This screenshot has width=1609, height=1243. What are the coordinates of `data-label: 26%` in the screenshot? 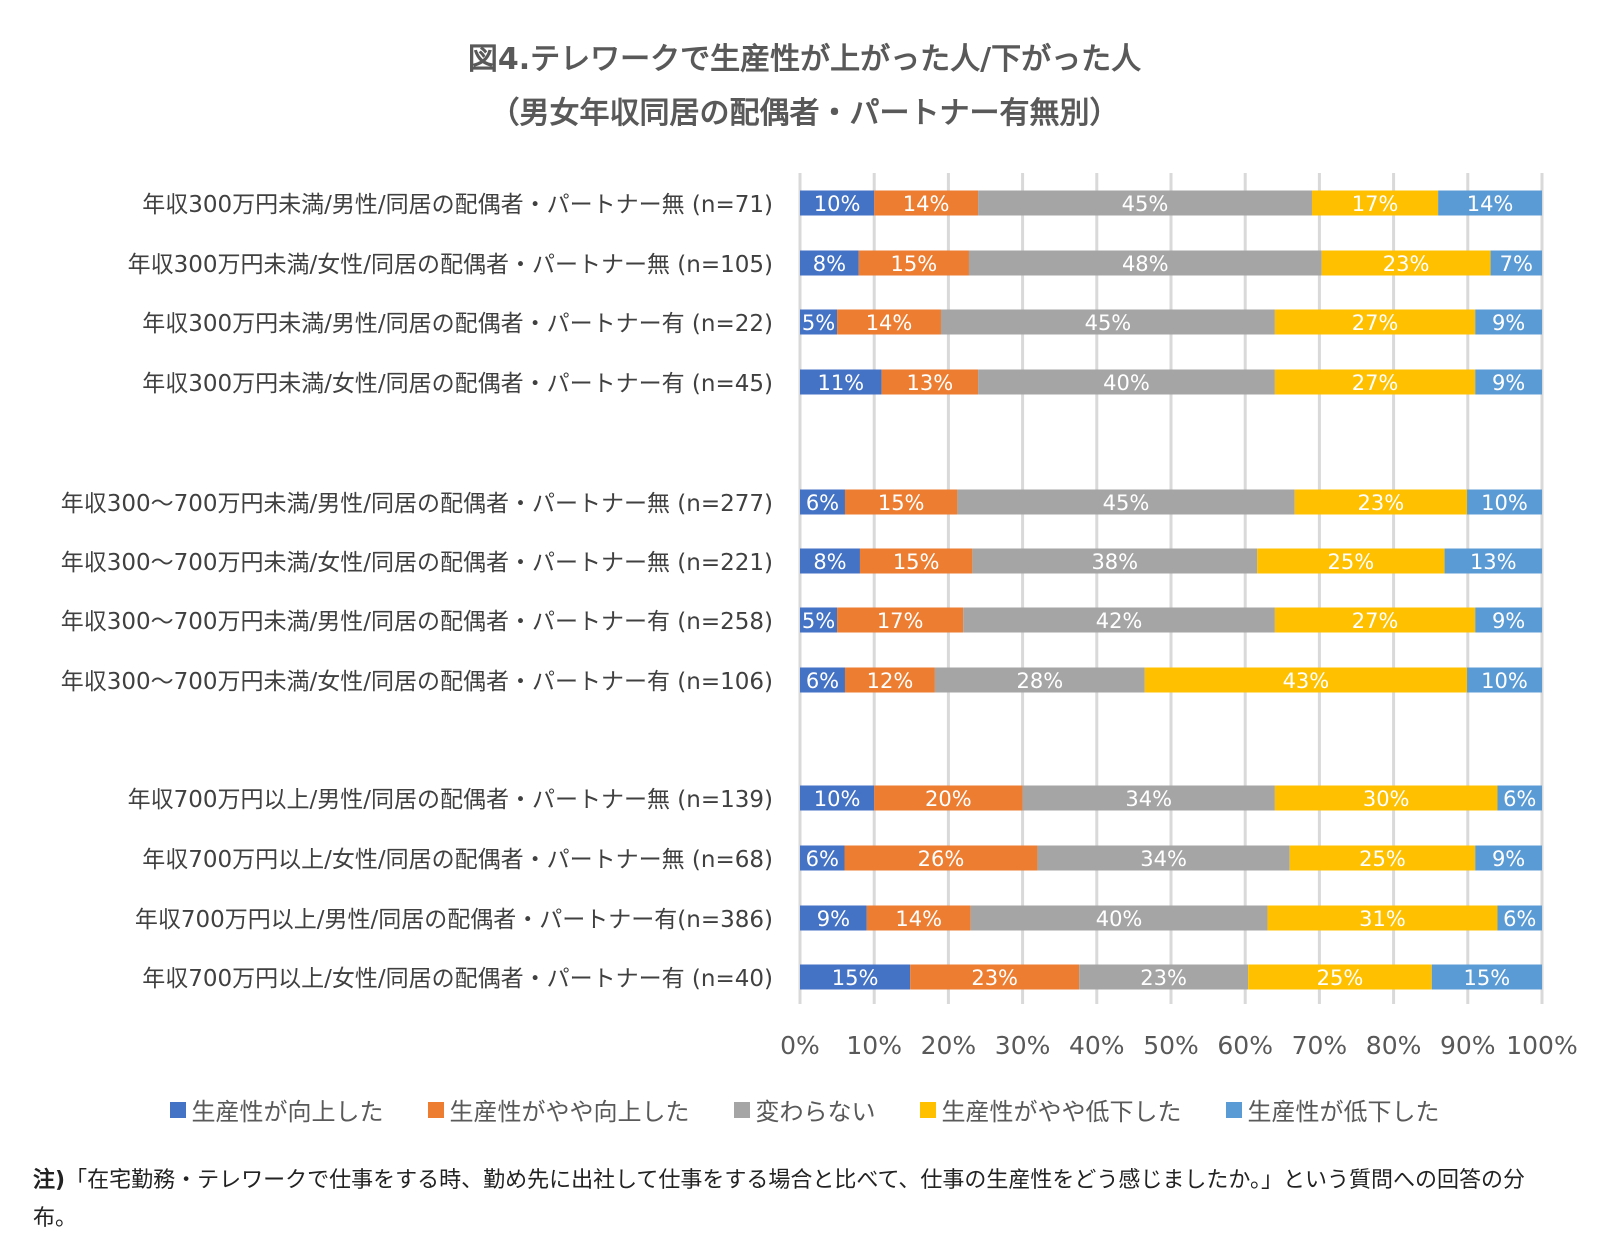 It's located at (941, 859).